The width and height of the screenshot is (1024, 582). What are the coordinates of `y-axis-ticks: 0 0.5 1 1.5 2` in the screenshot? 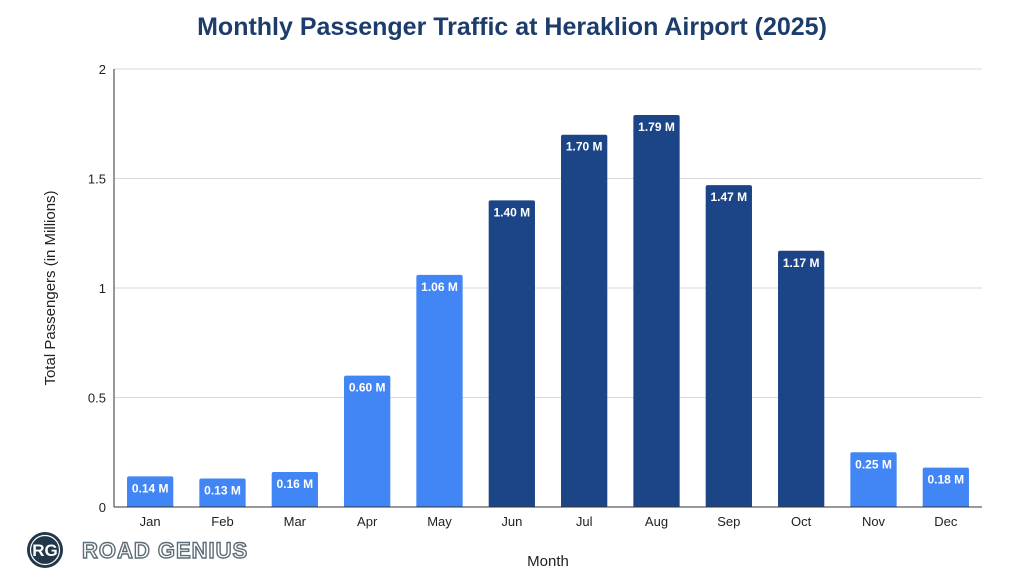 It's located at (97, 288).